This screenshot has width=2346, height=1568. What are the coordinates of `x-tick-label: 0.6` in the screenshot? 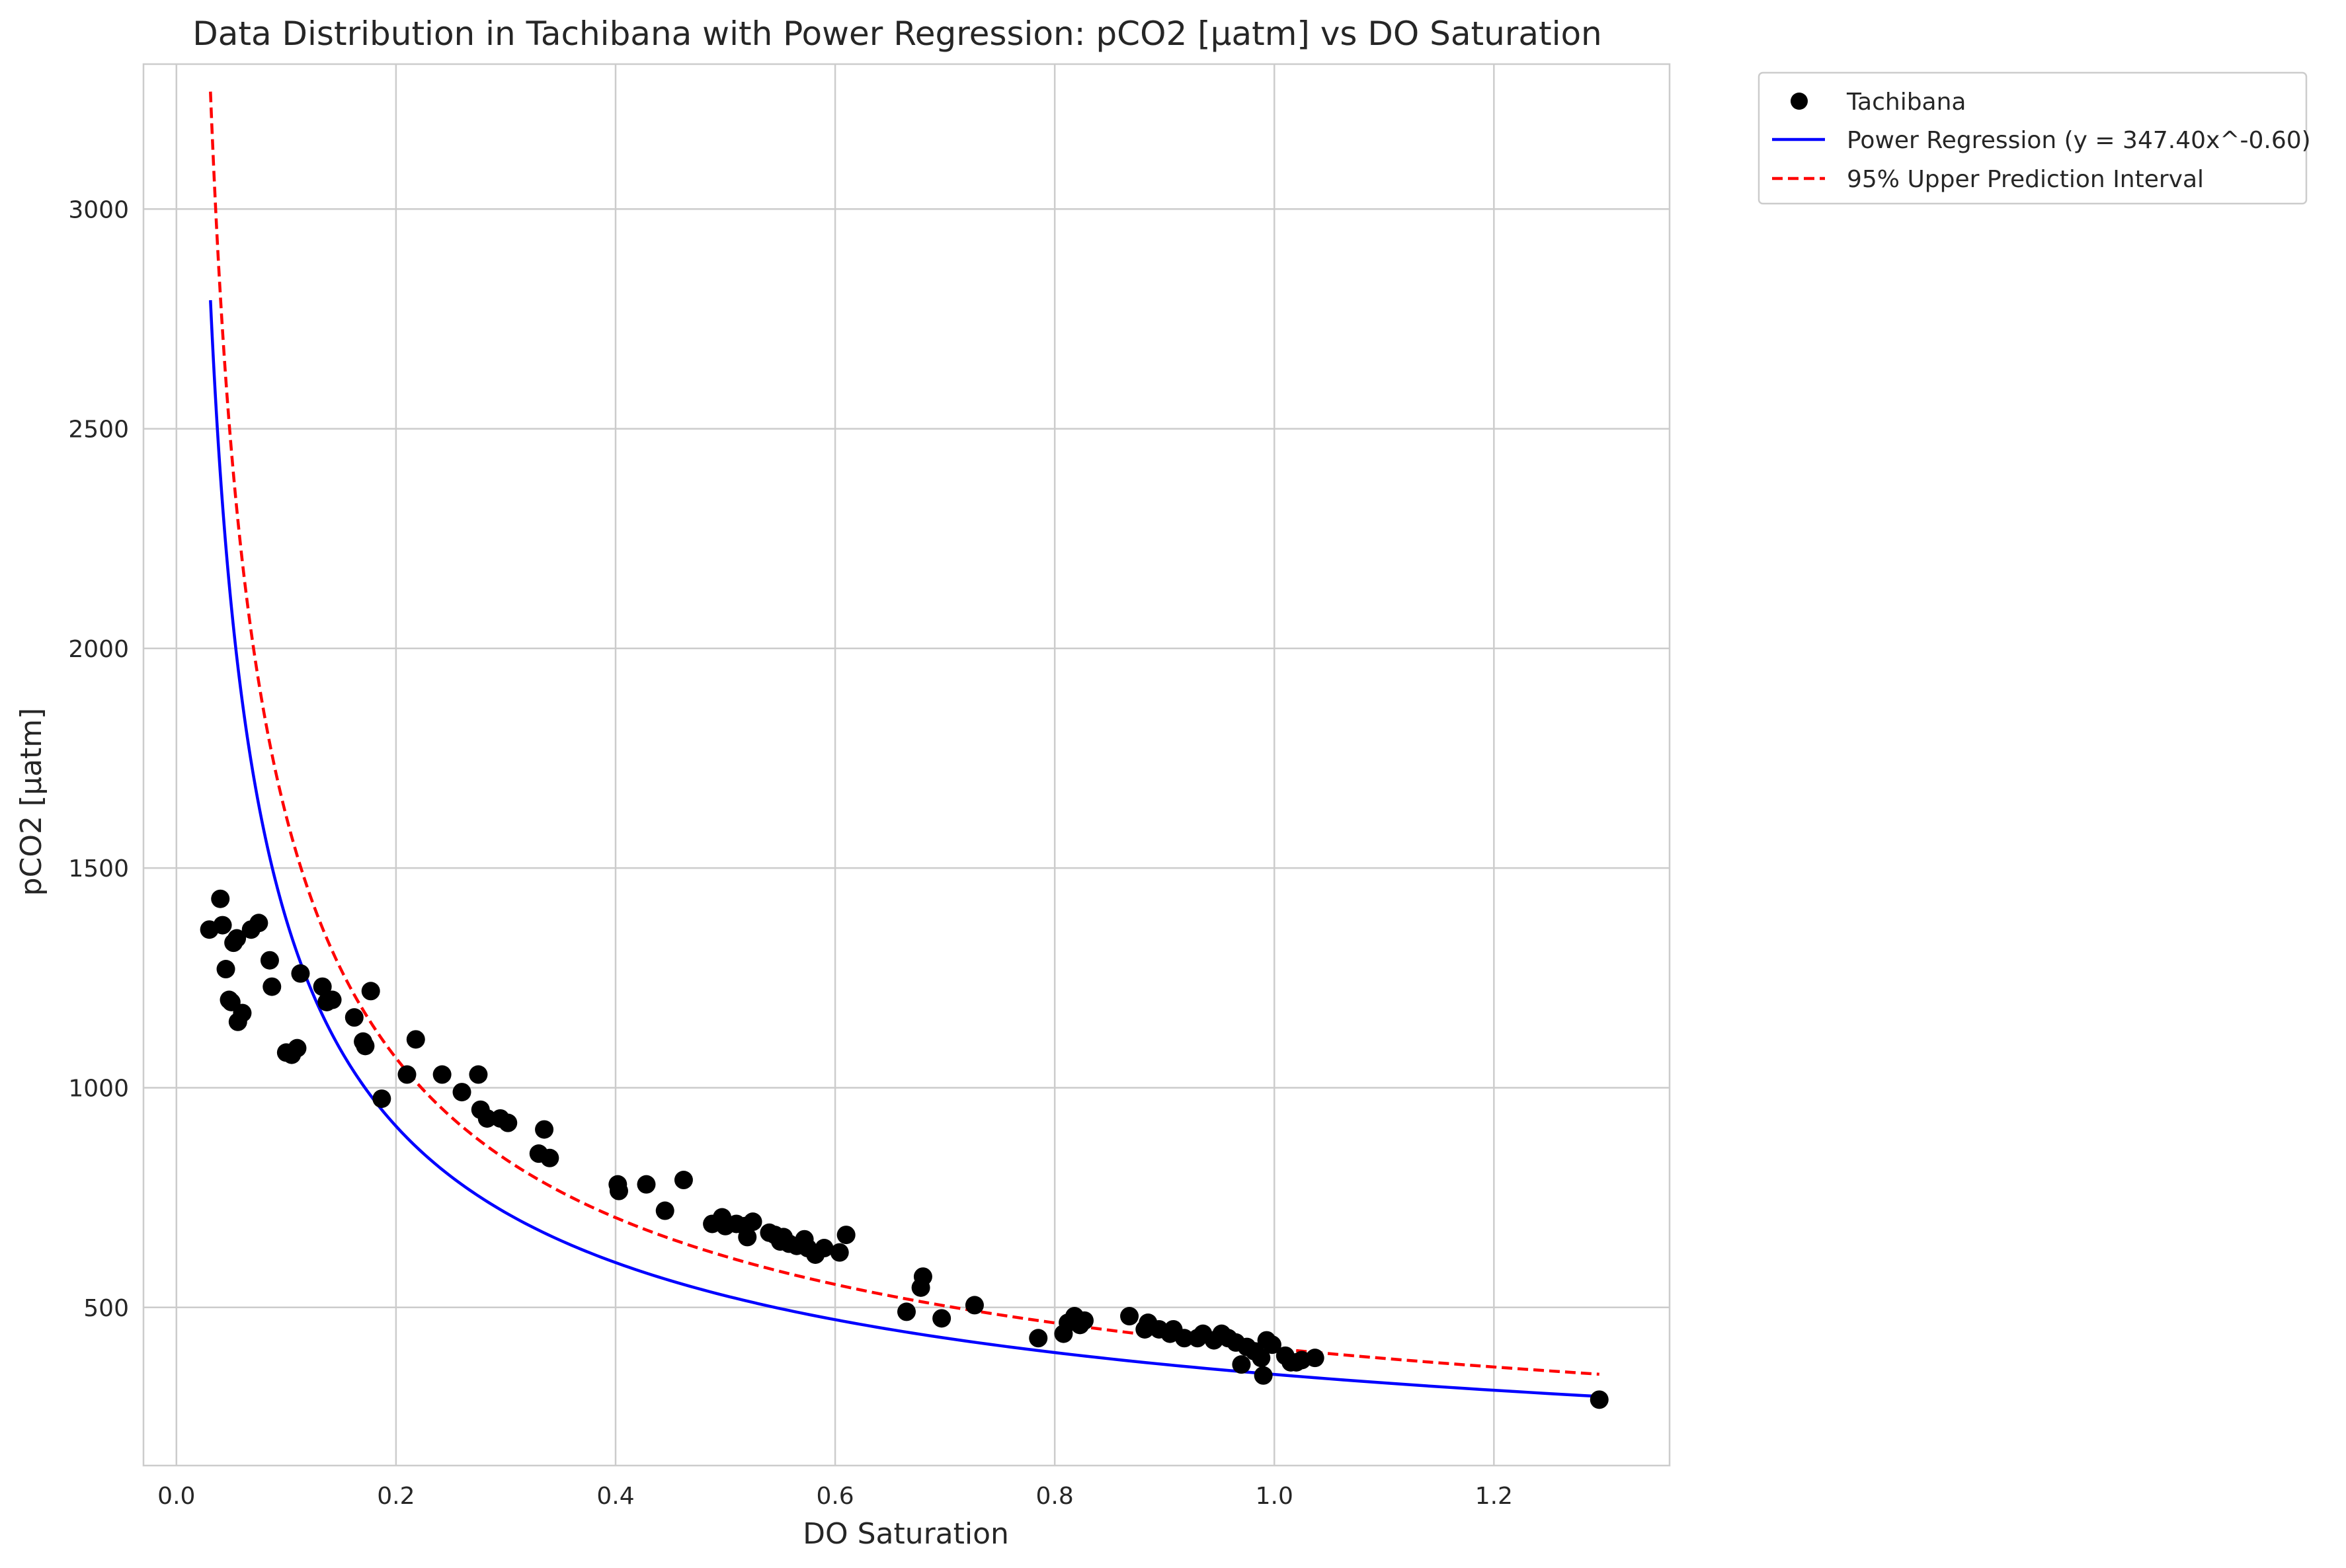 It's located at (835, 1496).